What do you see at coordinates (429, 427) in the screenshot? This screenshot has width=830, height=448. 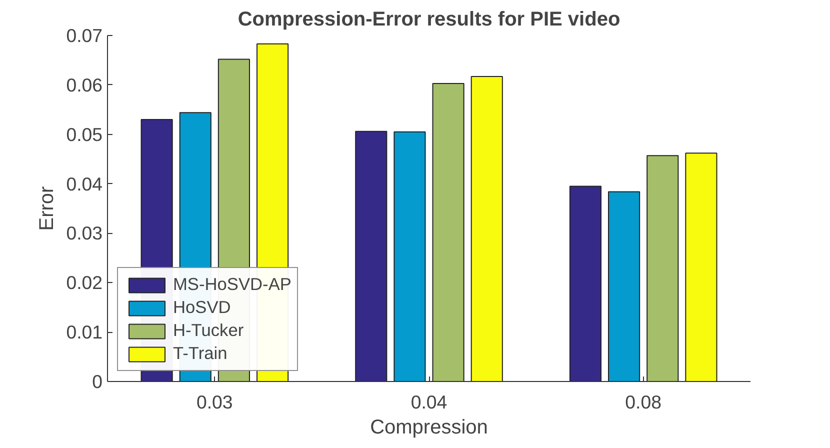 I see `x-axis-title: Compression` at bounding box center [429, 427].